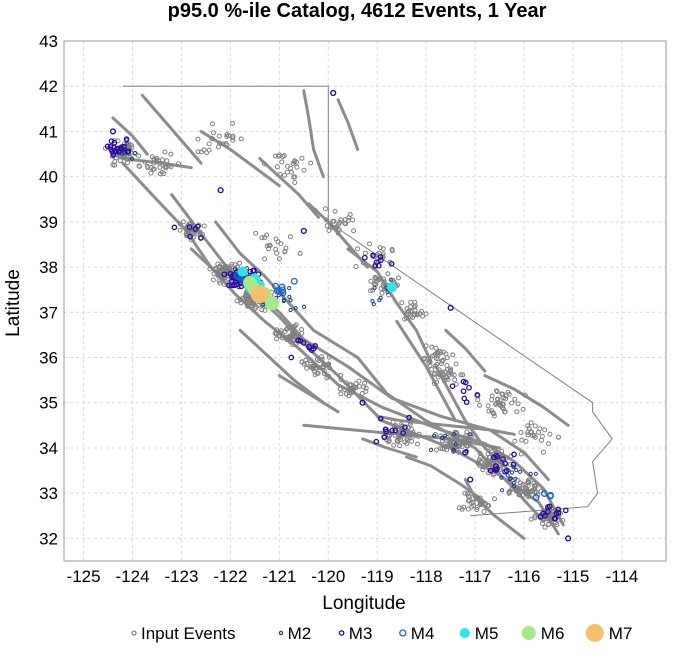  Describe the element at coordinates (487, 633) in the screenshot. I see `legend-label: M5` at that location.